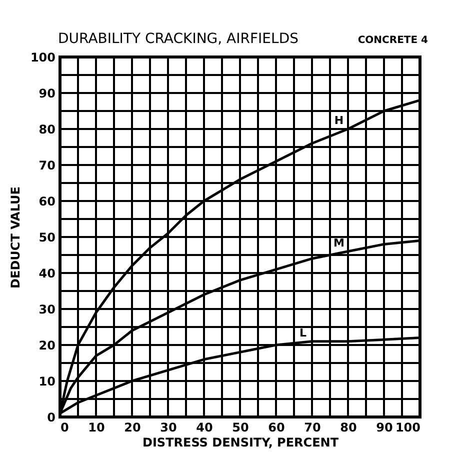  What do you see at coordinates (47, 381) in the screenshot?
I see `y-tick-label: 10` at bounding box center [47, 381].